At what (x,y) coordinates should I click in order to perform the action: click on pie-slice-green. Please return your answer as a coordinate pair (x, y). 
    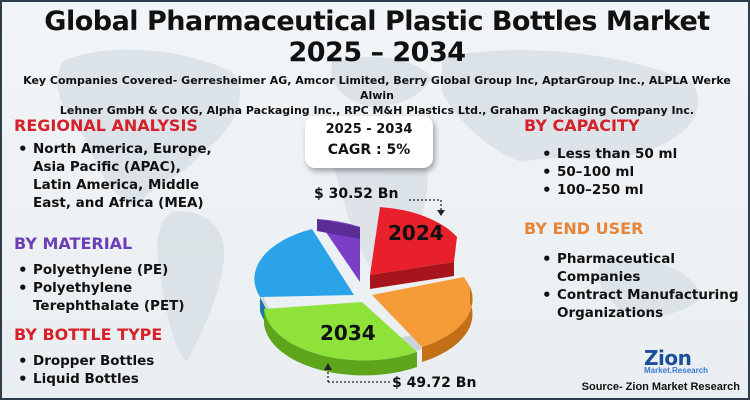
    Looking at the image, I should click on (340, 331).